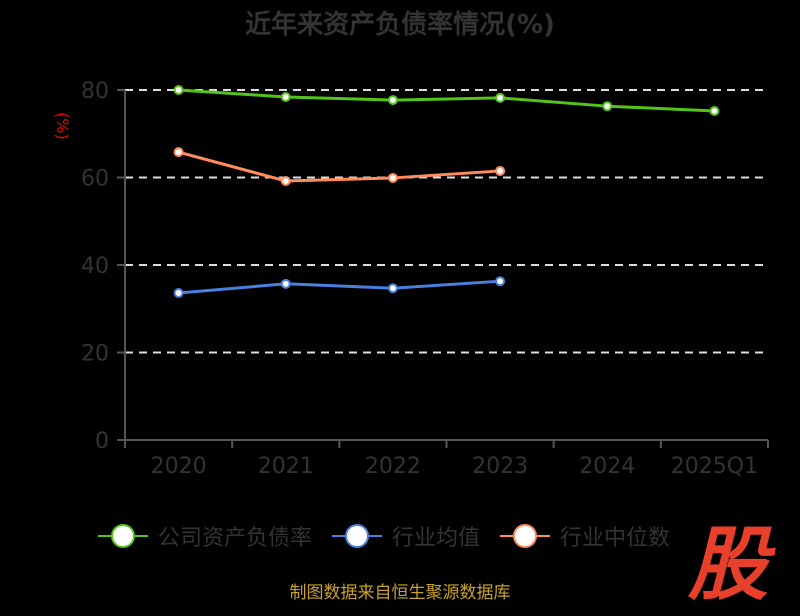  Describe the element at coordinates (179, 466) in the screenshot. I see `x-tick-label: 2020` at that location.